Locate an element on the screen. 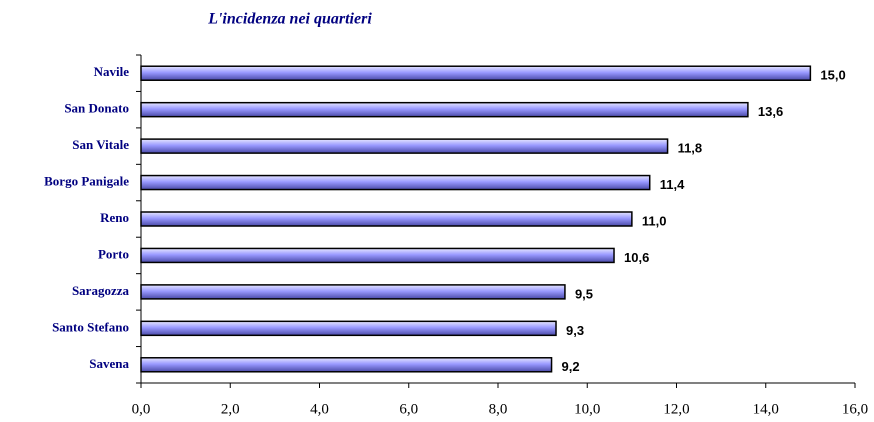 The width and height of the screenshot is (874, 422). y-tick-label: Borgo Panigale is located at coordinates (86, 181).